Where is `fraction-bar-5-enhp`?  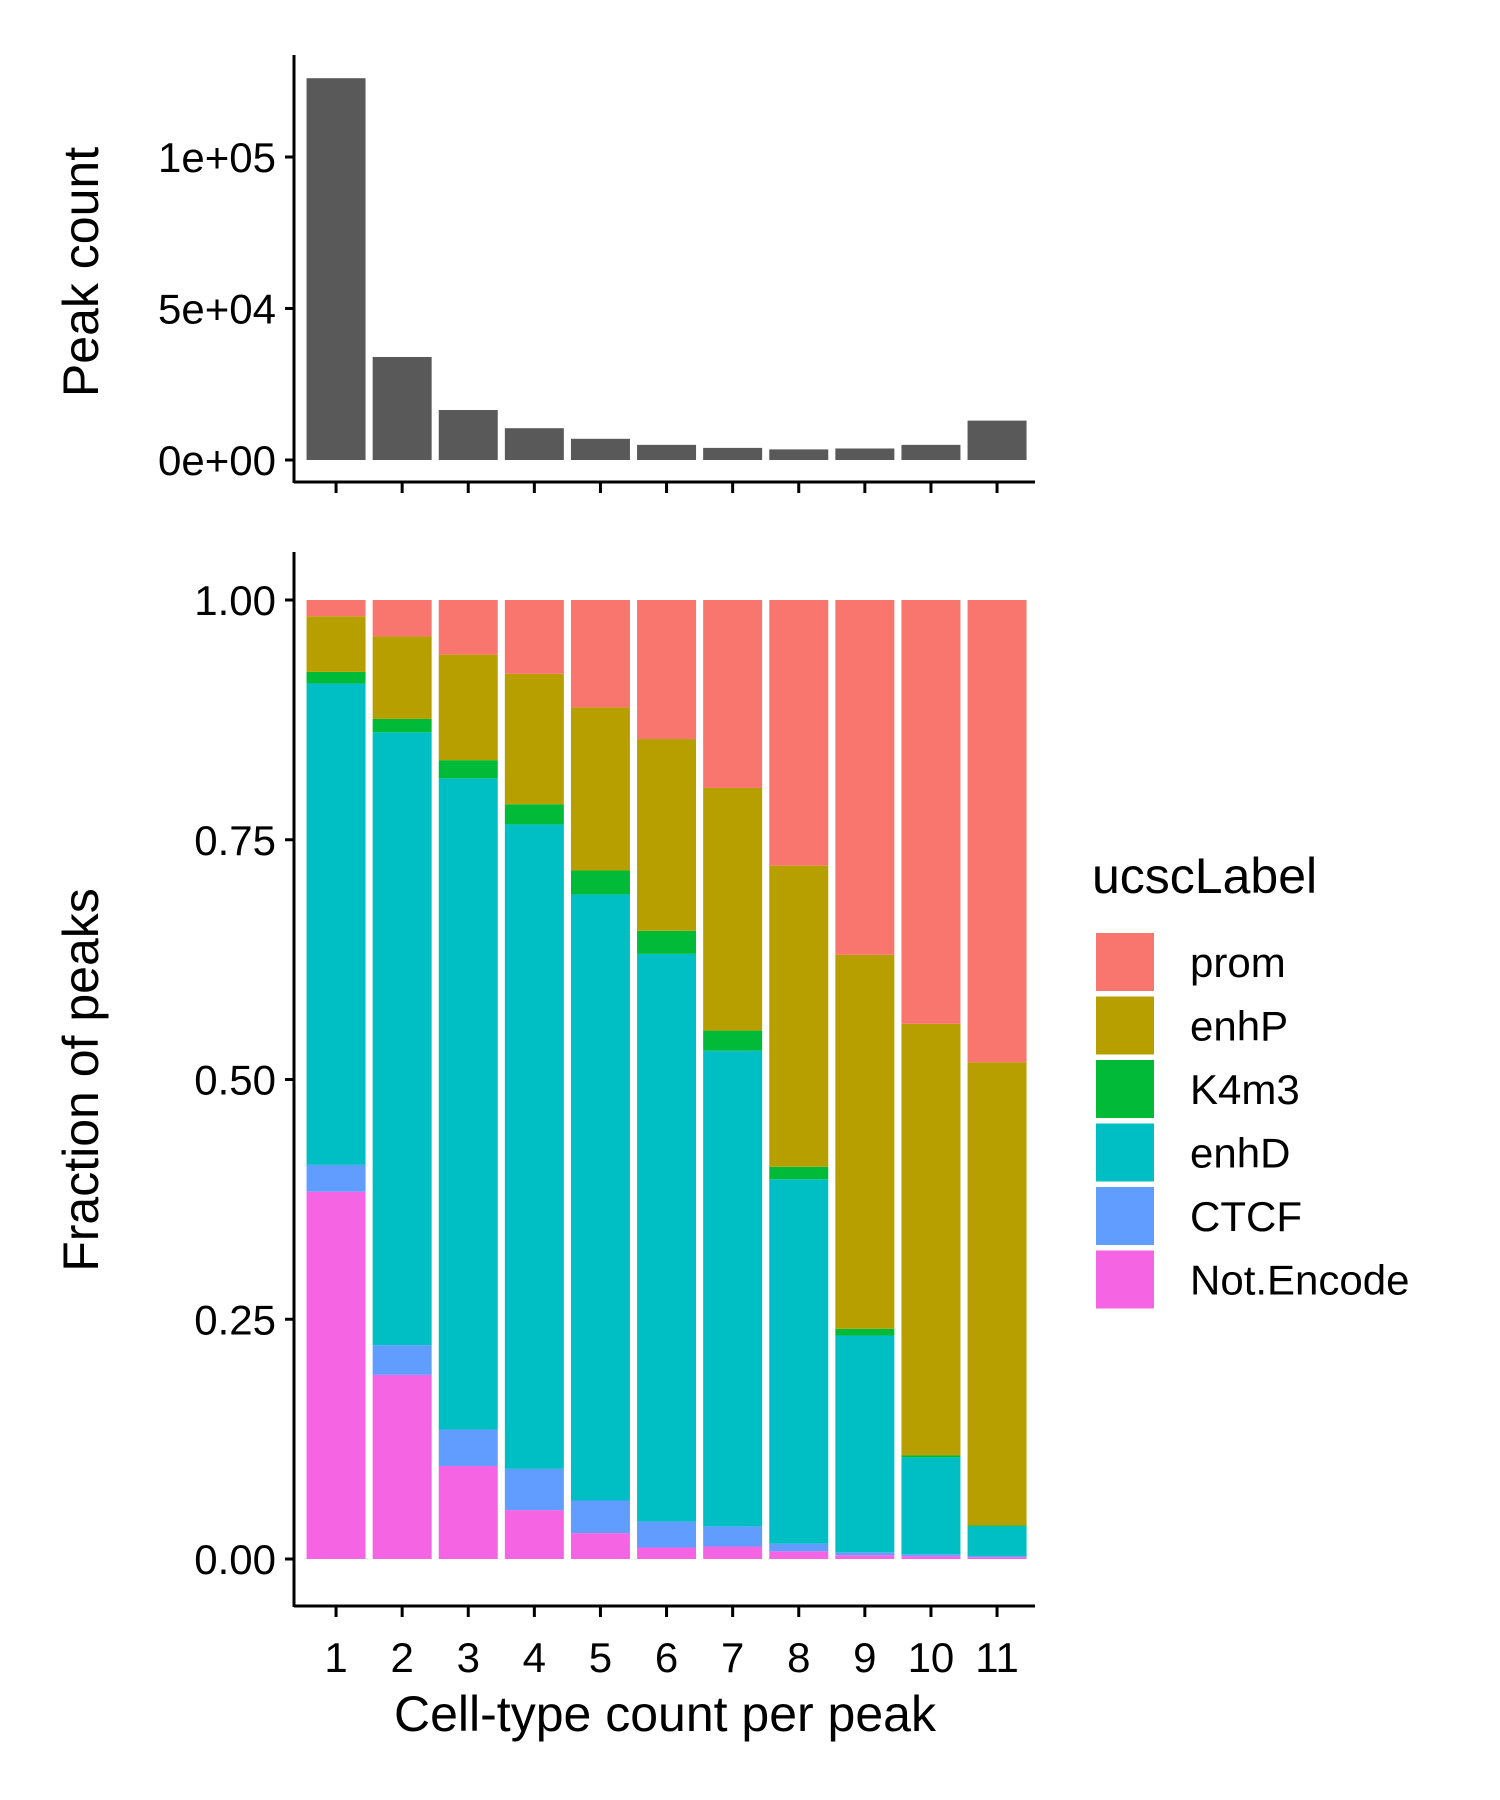 fraction-bar-5-enhp is located at coordinates (600, 789).